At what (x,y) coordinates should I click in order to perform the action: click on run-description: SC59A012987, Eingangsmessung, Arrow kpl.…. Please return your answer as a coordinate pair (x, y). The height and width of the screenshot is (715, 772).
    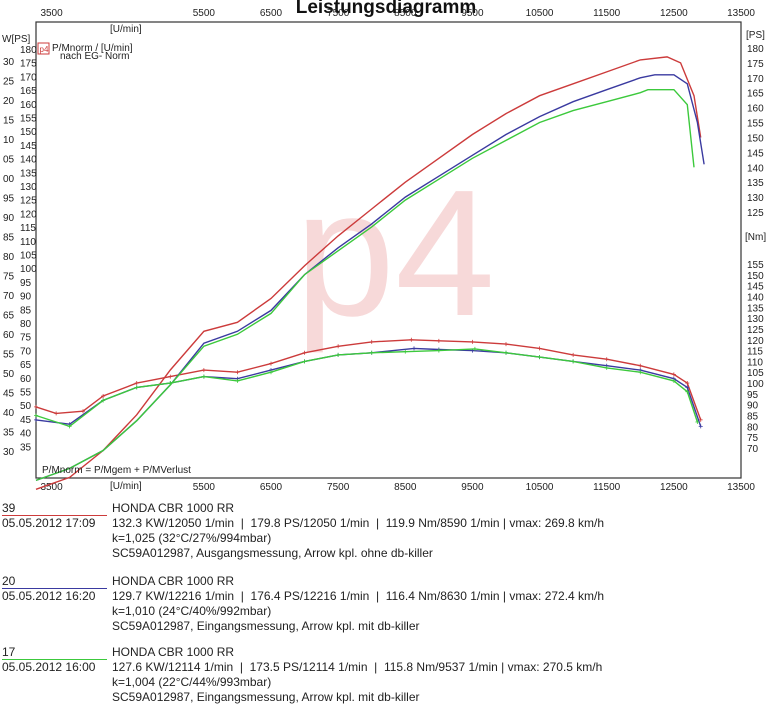
    Looking at the image, I should click on (266, 626).